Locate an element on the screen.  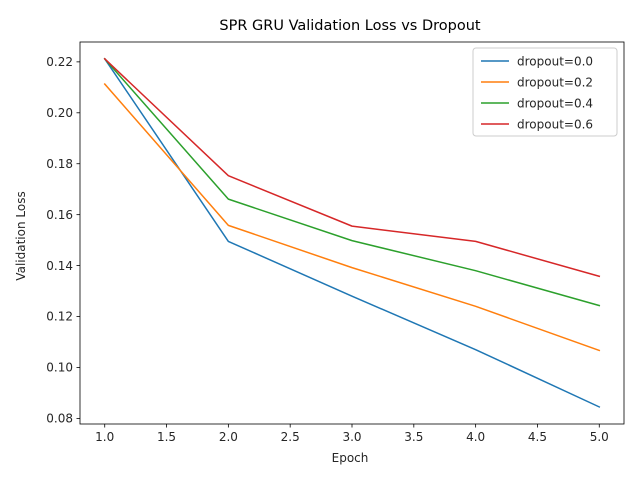
legend-label-0: dropout=0.0 is located at coordinates (555, 61).